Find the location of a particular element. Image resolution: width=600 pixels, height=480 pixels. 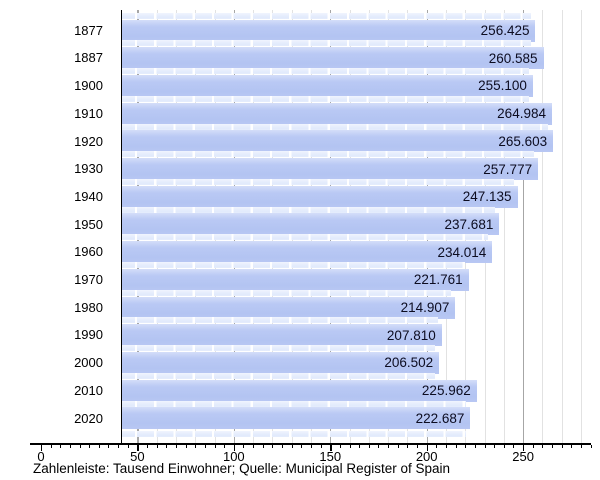

value-label: 257.777 is located at coordinates (508, 169).